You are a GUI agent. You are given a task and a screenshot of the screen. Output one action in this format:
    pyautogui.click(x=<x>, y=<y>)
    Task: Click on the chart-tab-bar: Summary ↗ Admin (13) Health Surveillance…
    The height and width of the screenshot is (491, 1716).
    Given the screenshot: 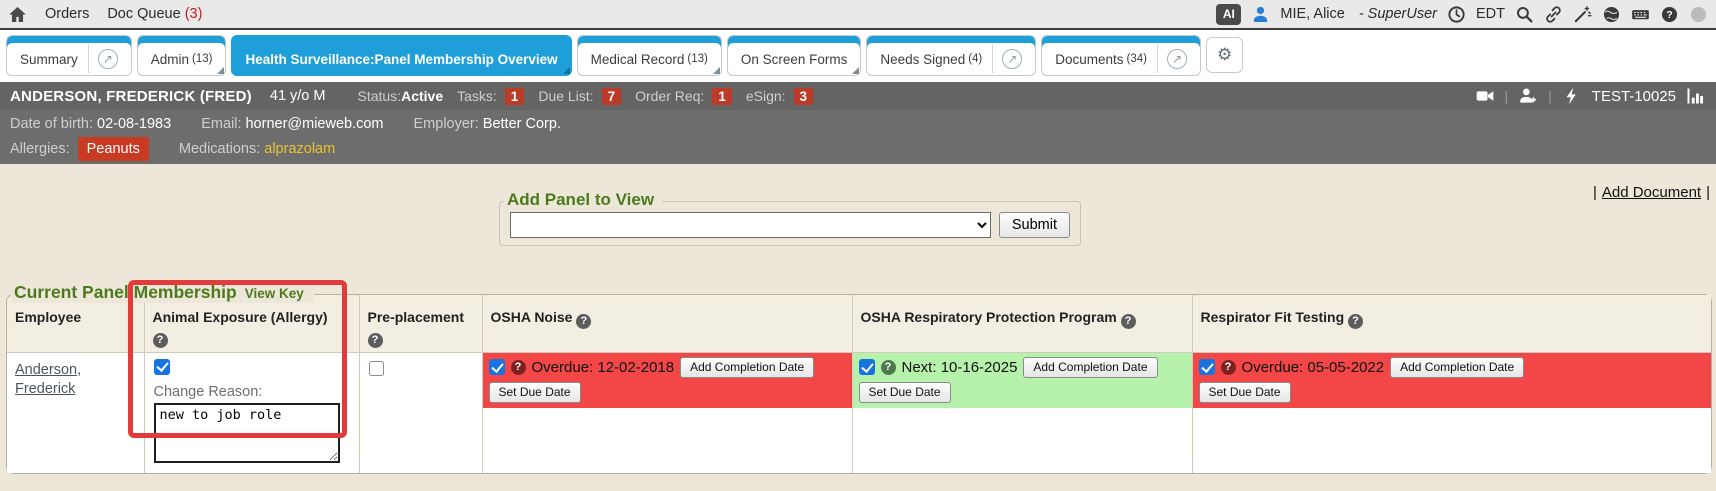 What is the action you would take?
    pyautogui.click(x=858, y=56)
    